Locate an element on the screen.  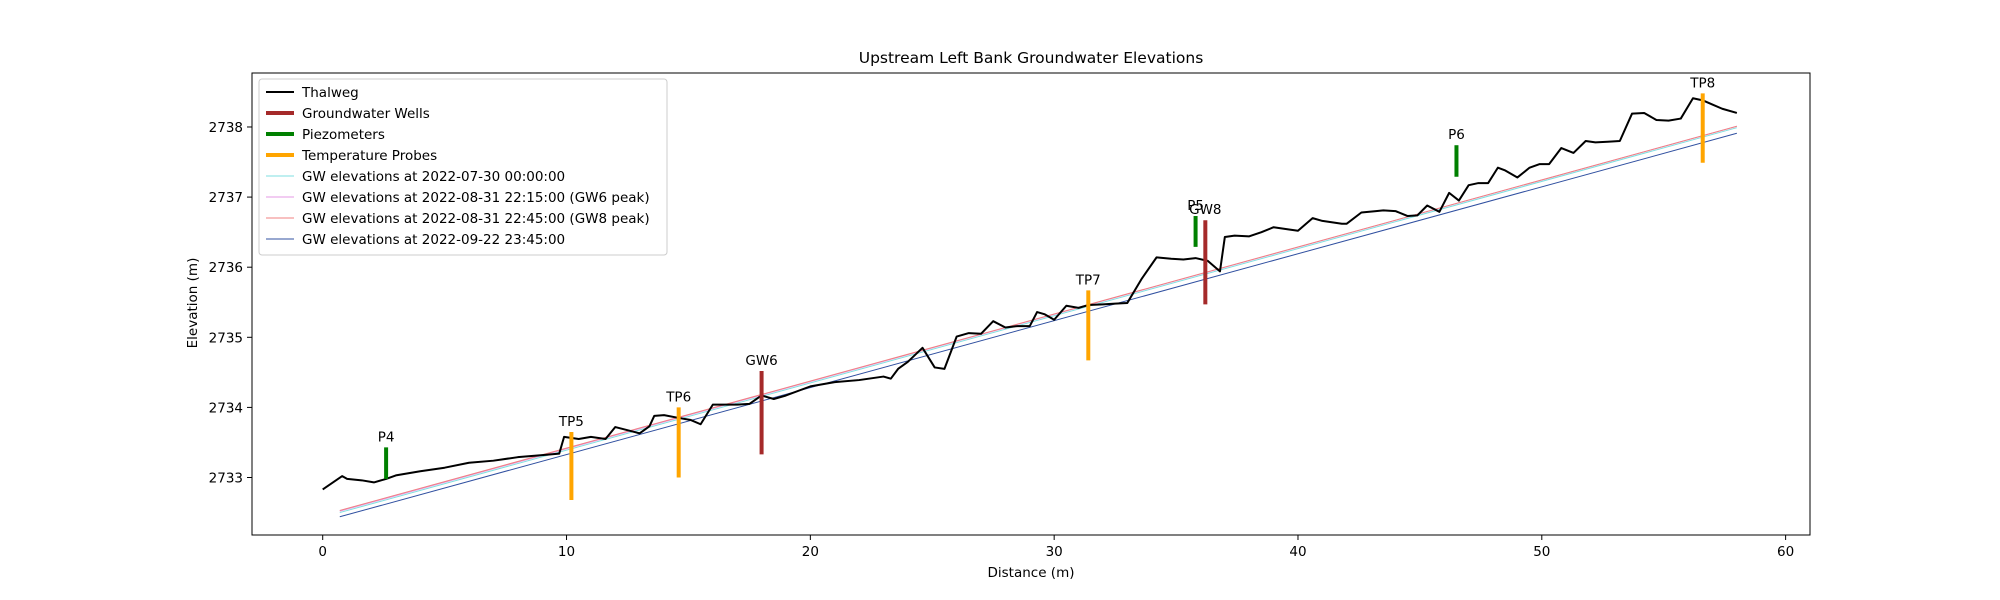
marker-label-tp8: TP8 is located at coordinates (1702, 83).